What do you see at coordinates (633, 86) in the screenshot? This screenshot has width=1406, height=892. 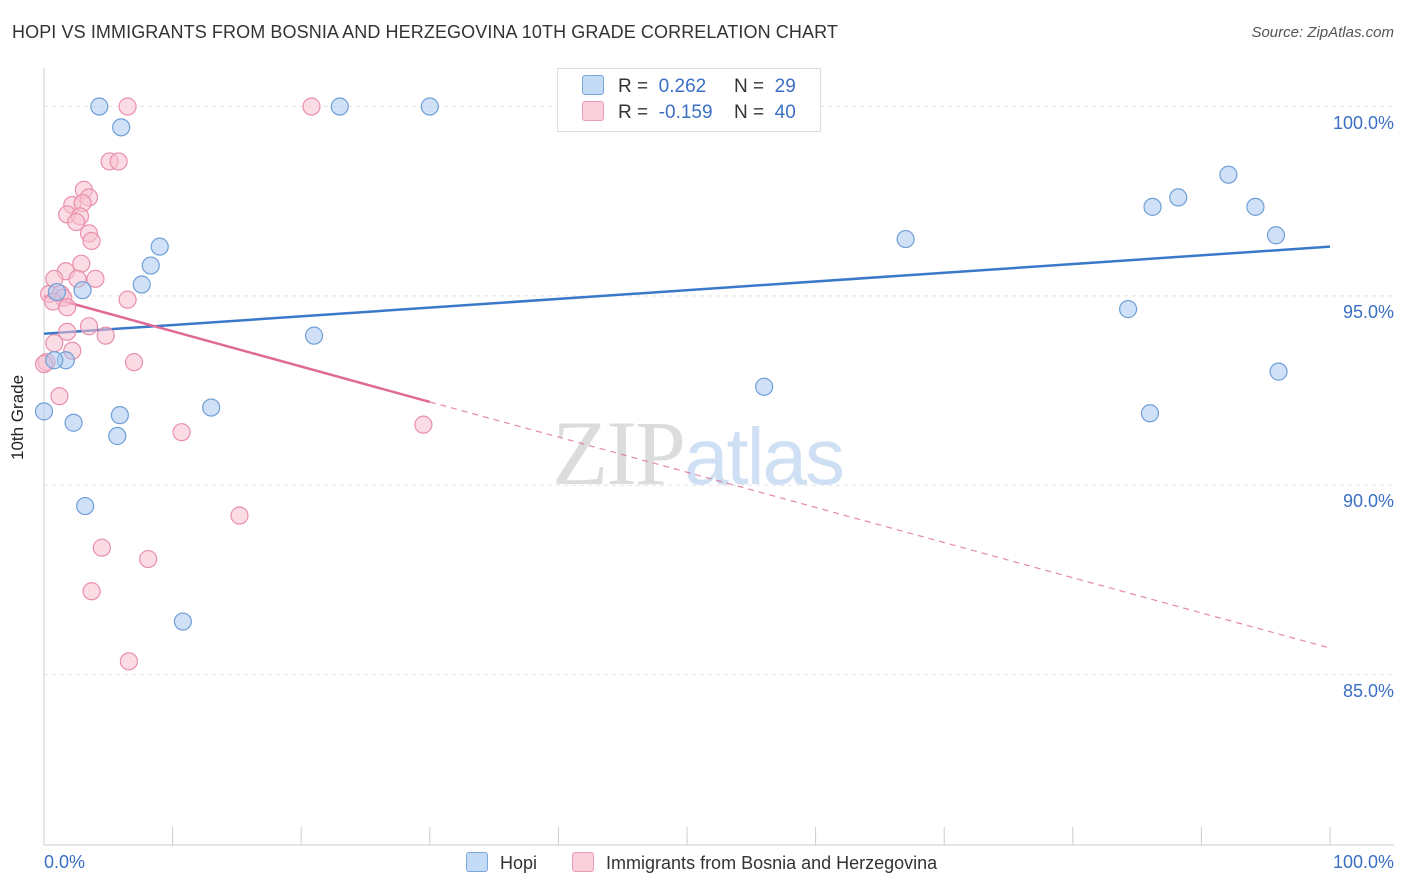 I see `hopi-r-label: R =` at bounding box center [633, 86].